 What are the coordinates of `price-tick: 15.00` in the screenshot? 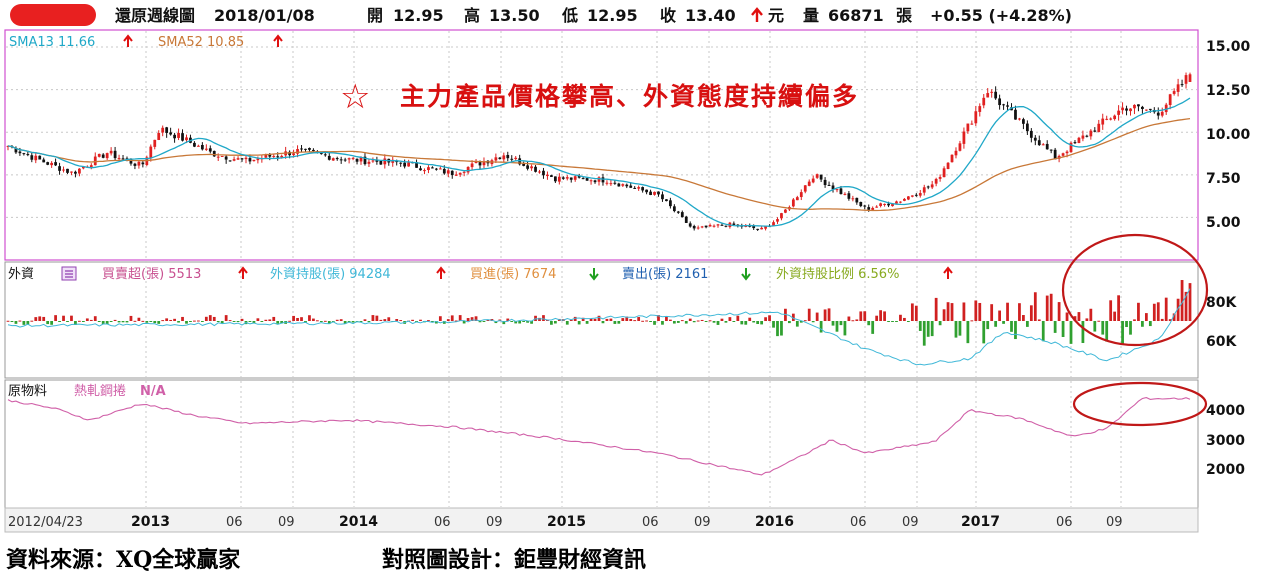 It's located at (1228, 47).